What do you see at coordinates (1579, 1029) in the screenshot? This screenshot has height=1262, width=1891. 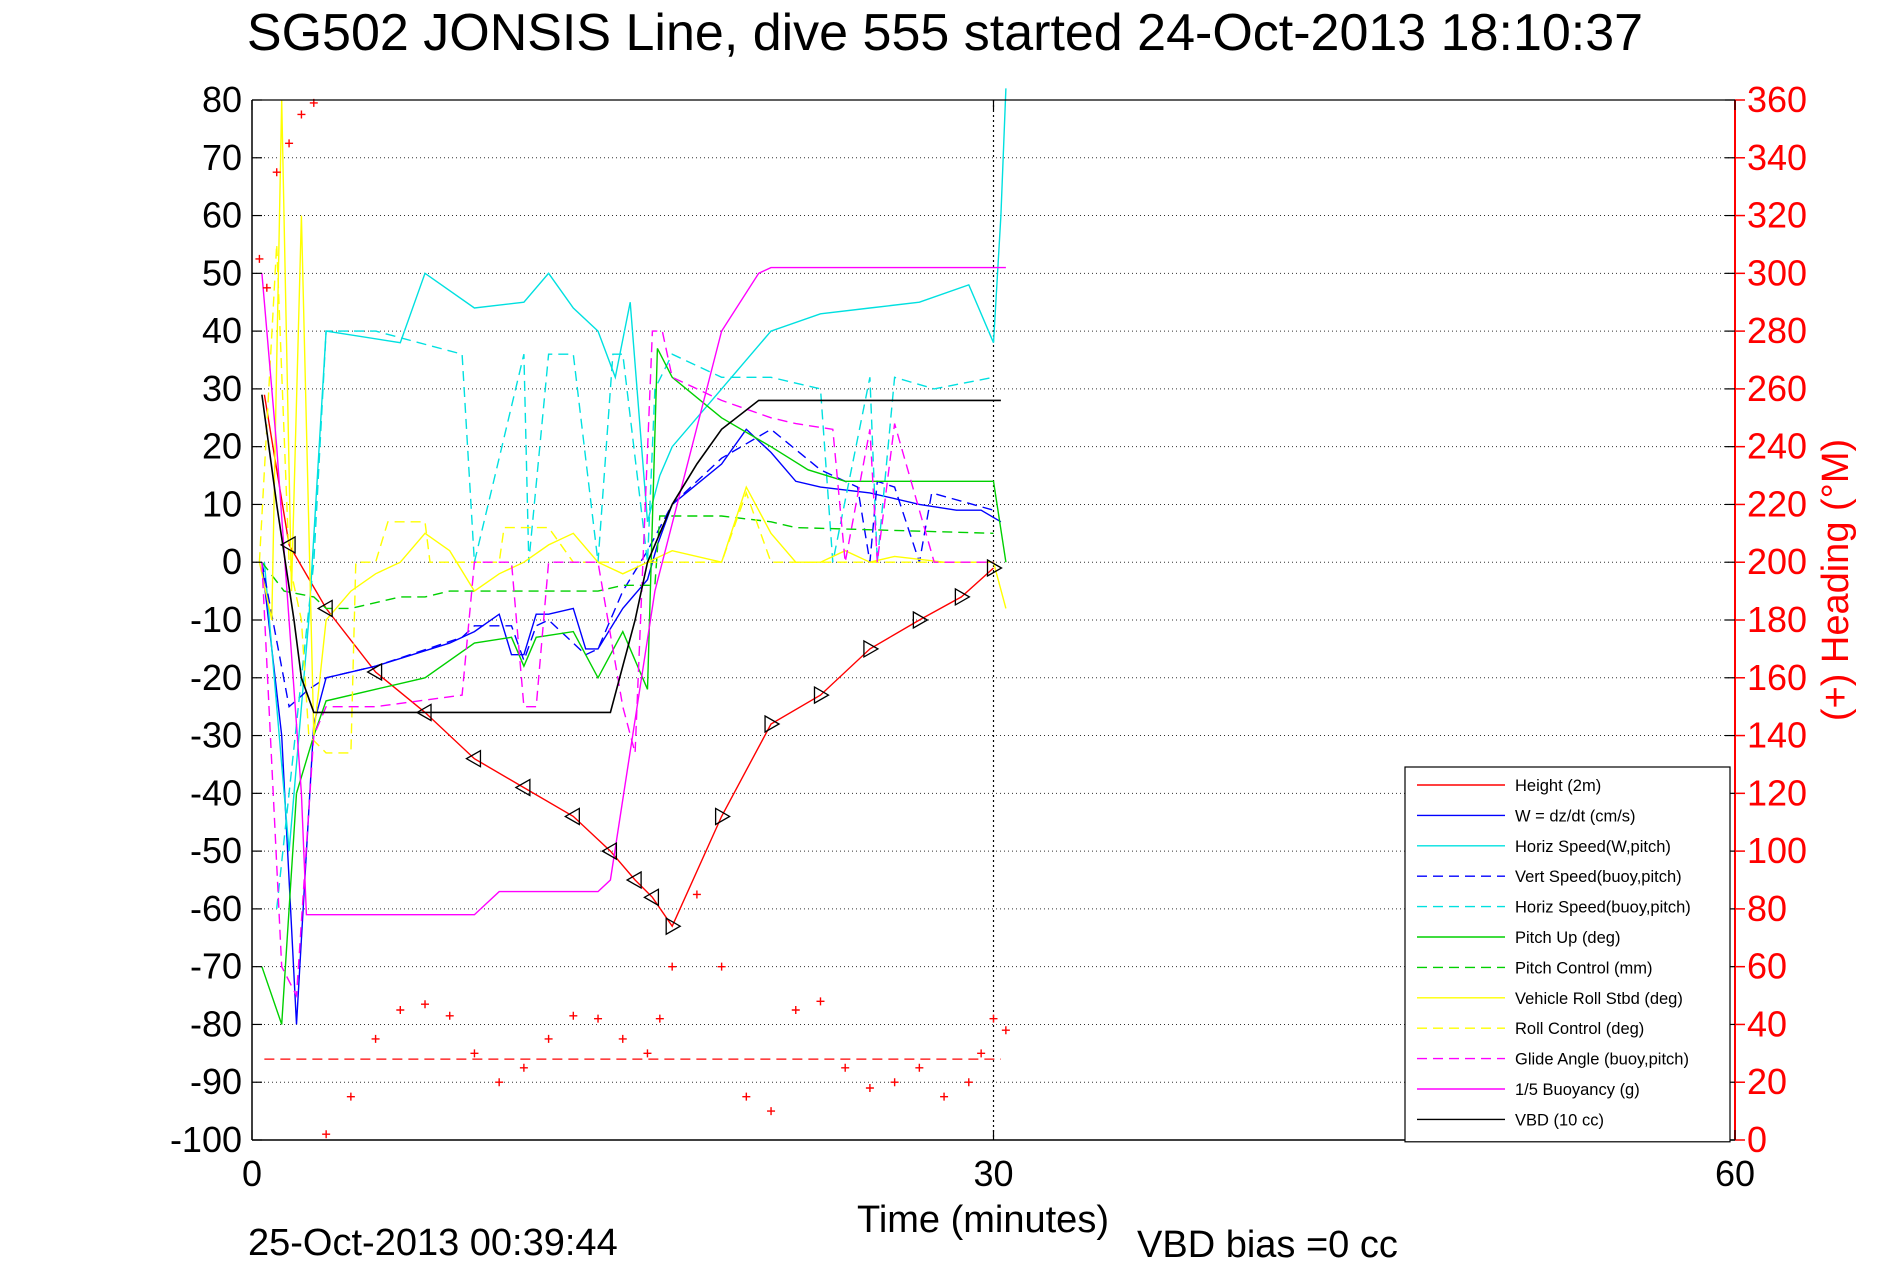 I see `legend-label: Roll Control (deg)` at bounding box center [1579, 1029].